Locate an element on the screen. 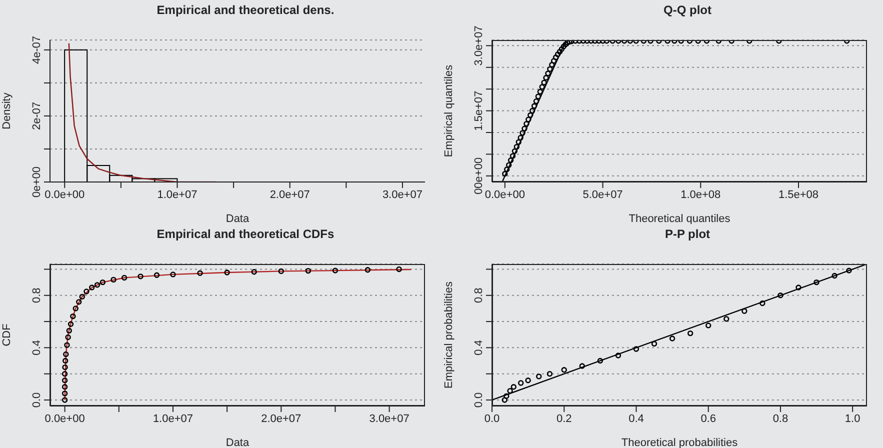  y-tick-label: 1.5e+07 is located at coordinates (479, 110).